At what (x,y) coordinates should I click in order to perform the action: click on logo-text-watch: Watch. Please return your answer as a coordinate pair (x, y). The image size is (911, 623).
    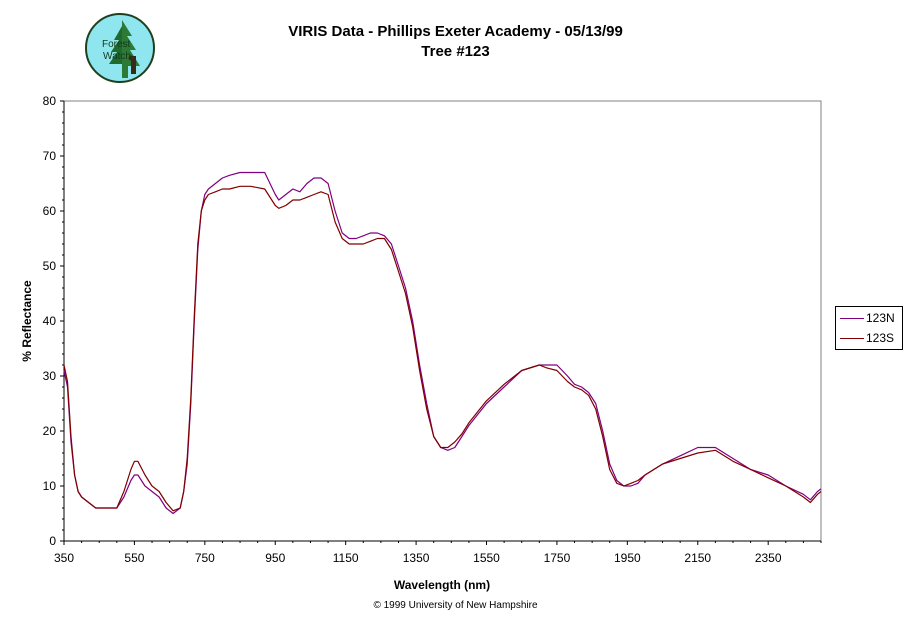
    Looking at the image, I should click on (117, 56).